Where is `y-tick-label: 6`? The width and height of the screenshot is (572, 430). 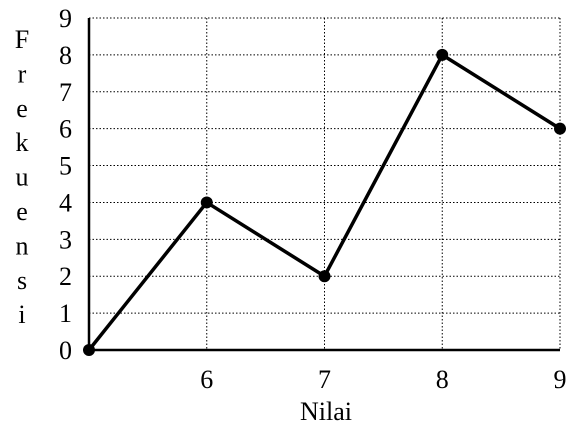 y-tick-label: 6 is located at coordinates (65, 129).